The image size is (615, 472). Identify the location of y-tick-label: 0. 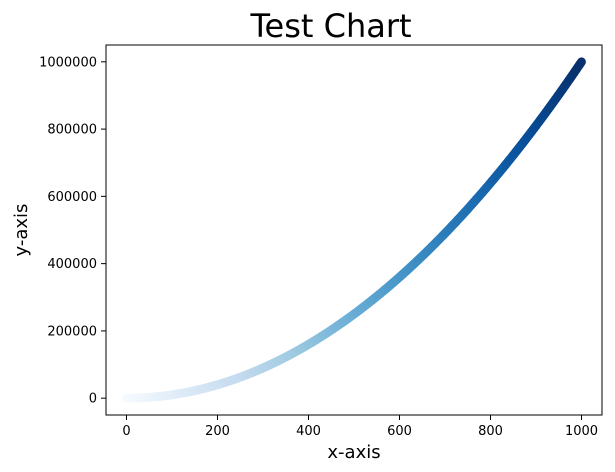
(93, 399).